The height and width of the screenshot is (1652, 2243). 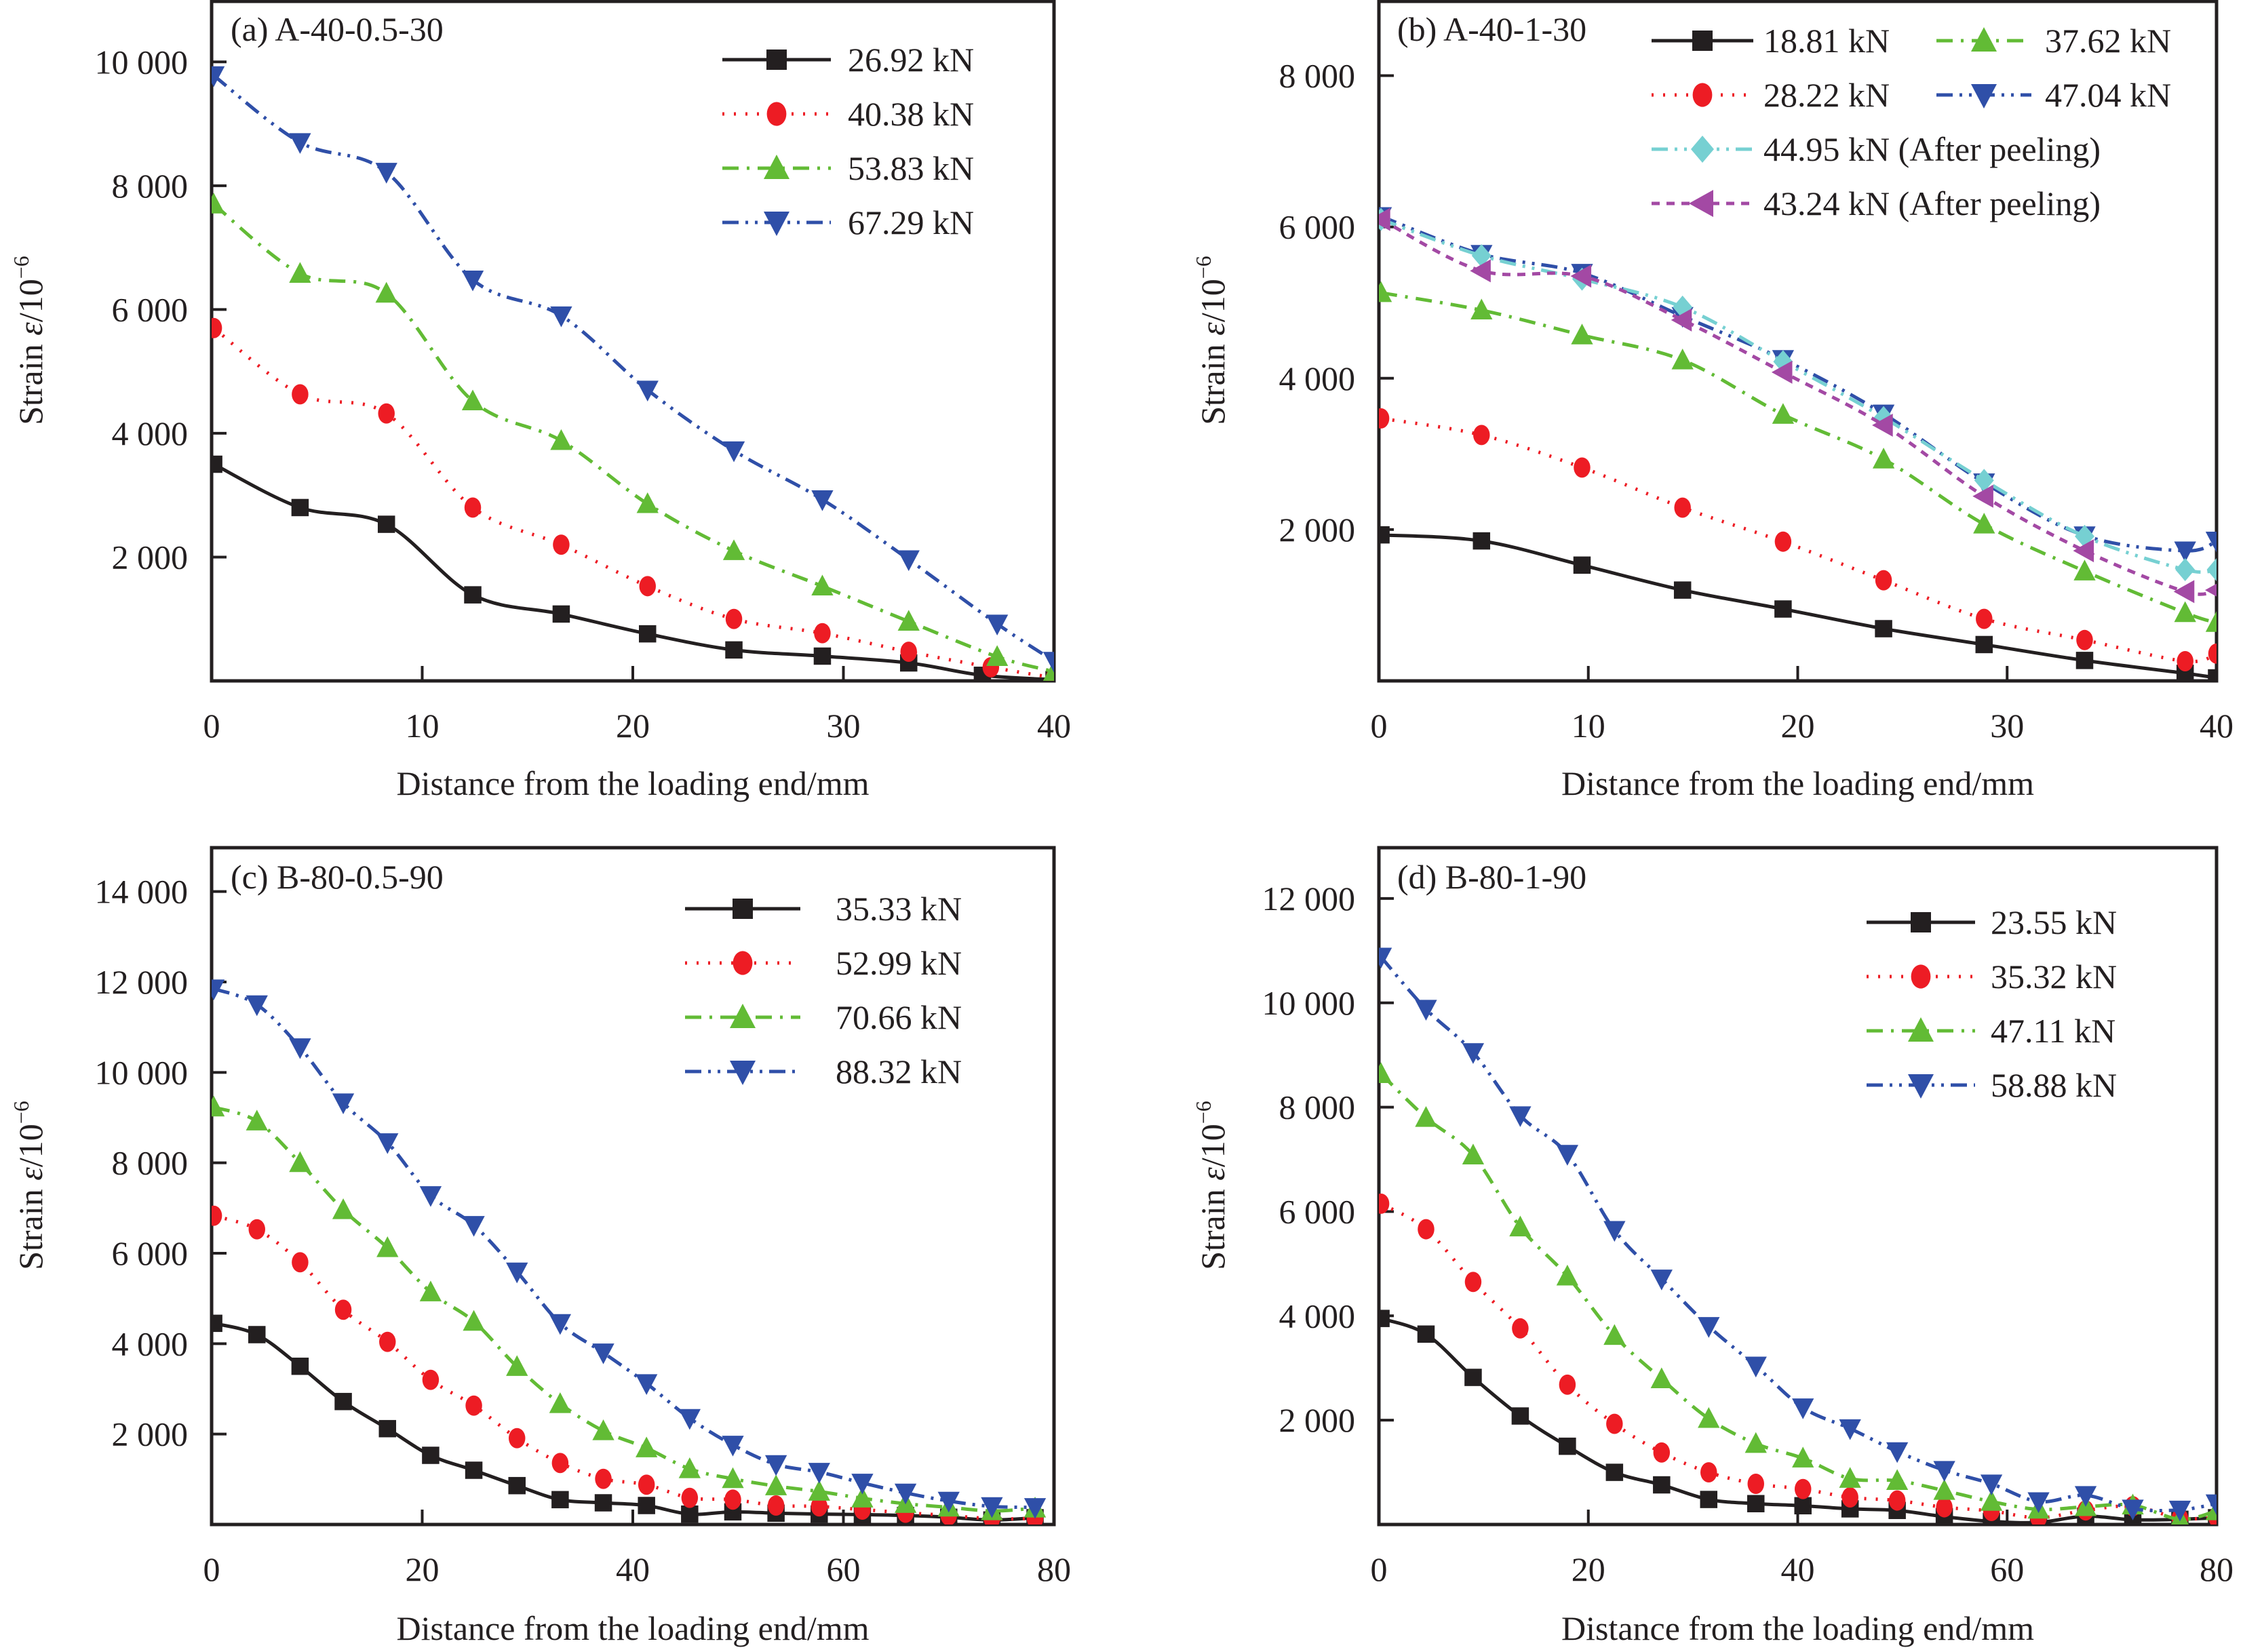 What do you see at coordinates (337, 29) in the screenshot?
I see `panel-title: (a) A-40-0.5-30` at bounding box center [337, 29].